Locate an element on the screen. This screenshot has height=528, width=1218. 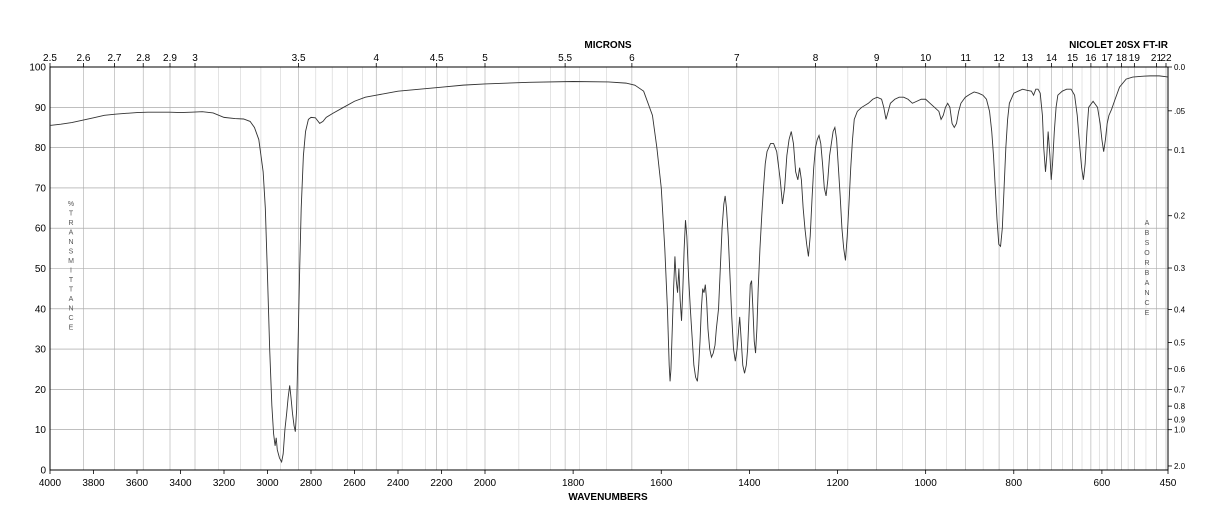
x-tick-label: 600 is located at coordinates (1102, 483).